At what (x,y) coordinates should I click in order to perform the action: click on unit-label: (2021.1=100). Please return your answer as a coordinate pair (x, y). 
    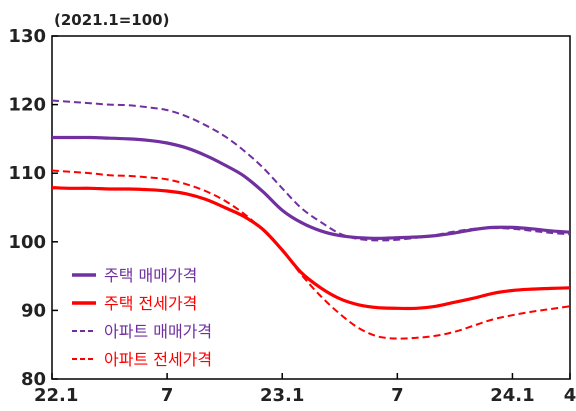
    Looking at the image, I should click on (111, 20).